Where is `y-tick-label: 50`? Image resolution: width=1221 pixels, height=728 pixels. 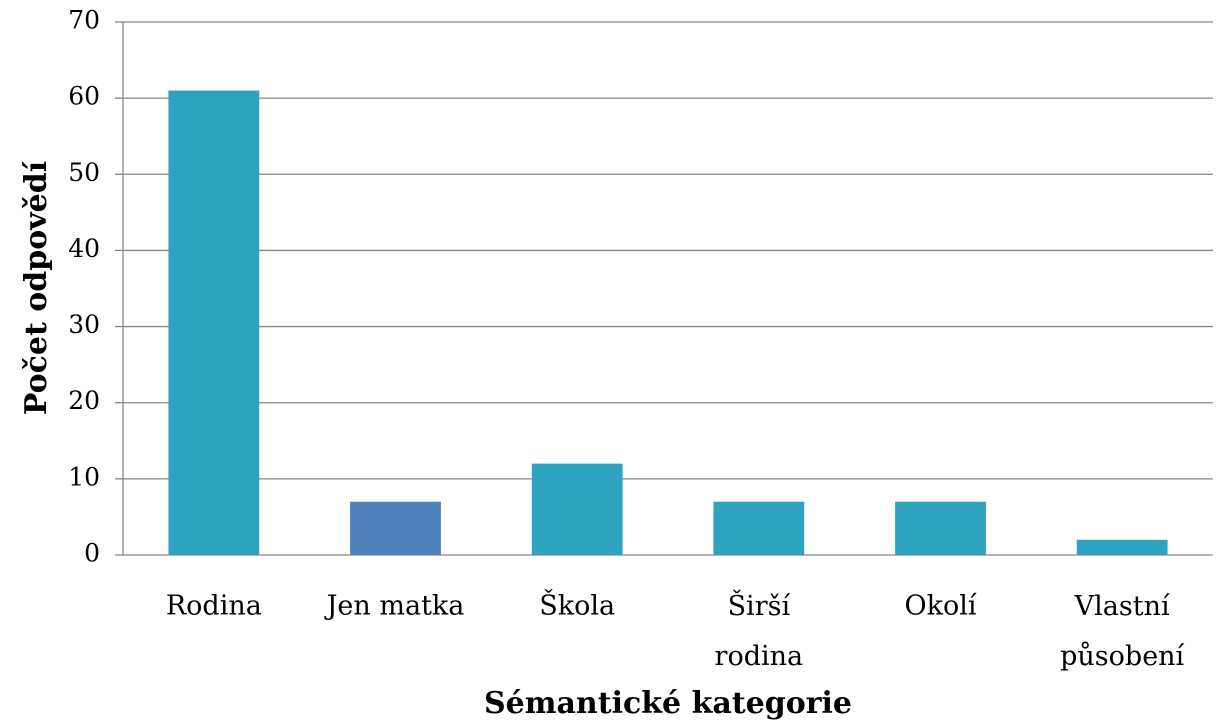
y-tick-label: 50 is located at coordinates (84, 172).